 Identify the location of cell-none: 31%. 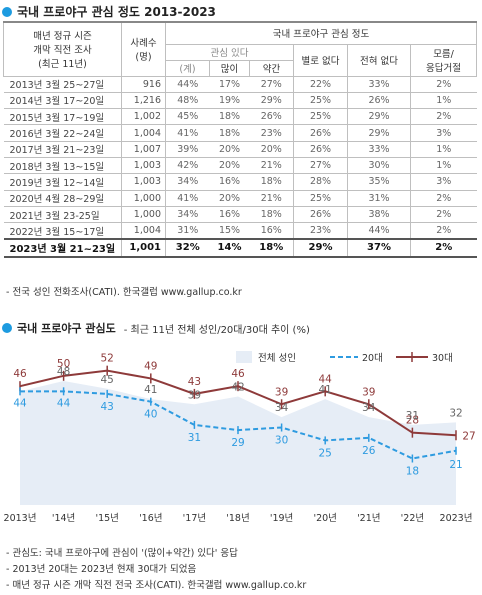
(379, 198).